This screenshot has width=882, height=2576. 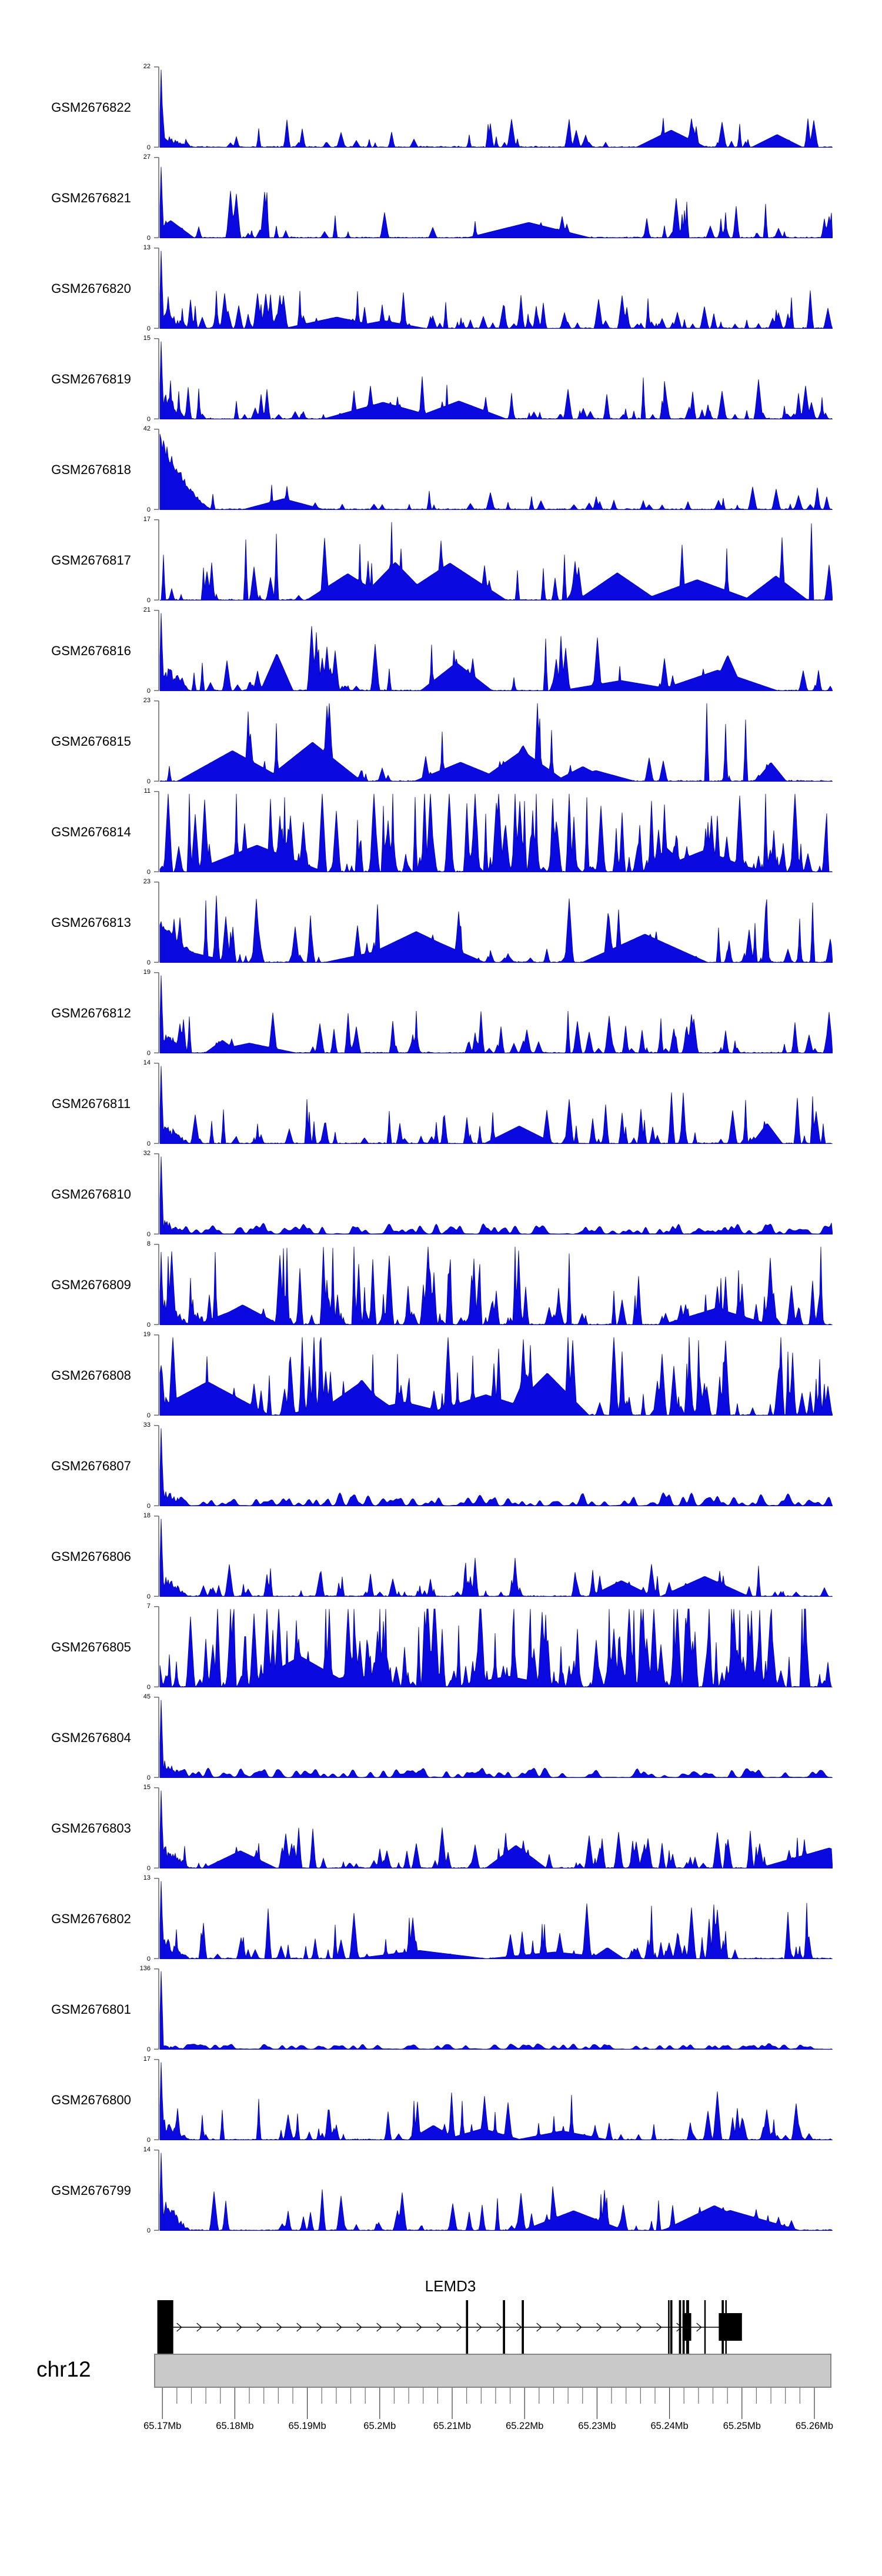 I want to click on track-label: GSM2676814, so click(x=91, y=832).